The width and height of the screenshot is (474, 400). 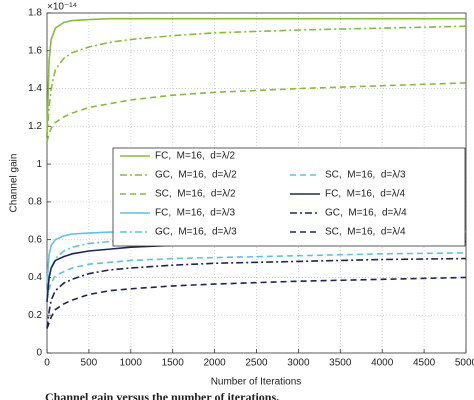 What do you see at coordinates (35, 239) in the screenshot?
I see `y-tick-label: 0.6` at bounding box center [35, 239].